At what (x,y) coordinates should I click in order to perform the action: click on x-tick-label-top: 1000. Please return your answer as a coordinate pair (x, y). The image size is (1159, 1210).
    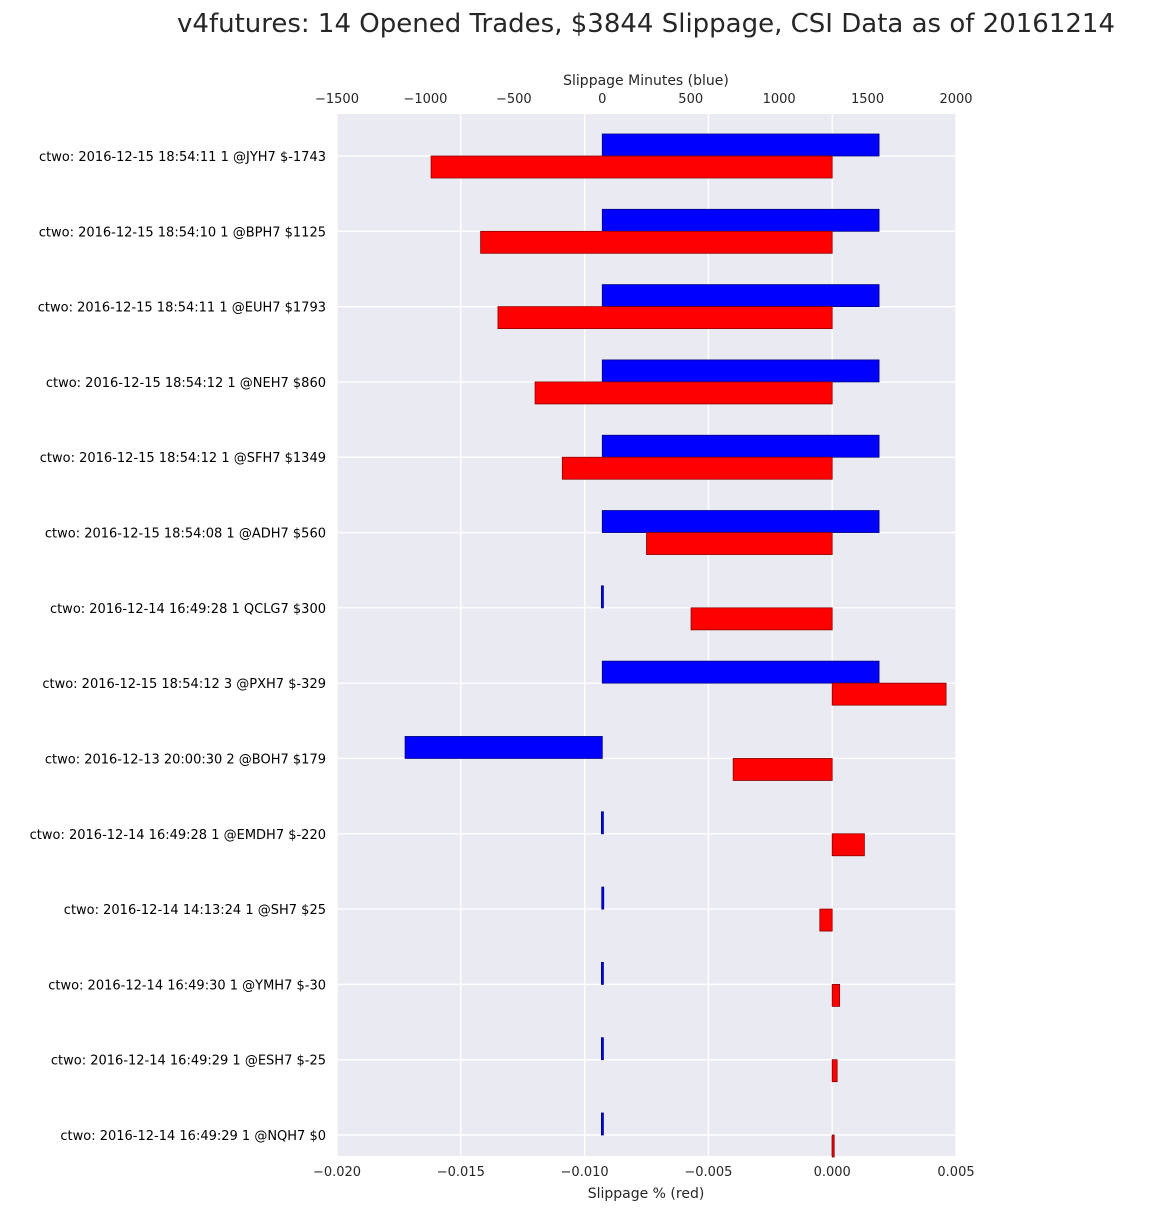
    Looking at the image, I should click on (779, 99).